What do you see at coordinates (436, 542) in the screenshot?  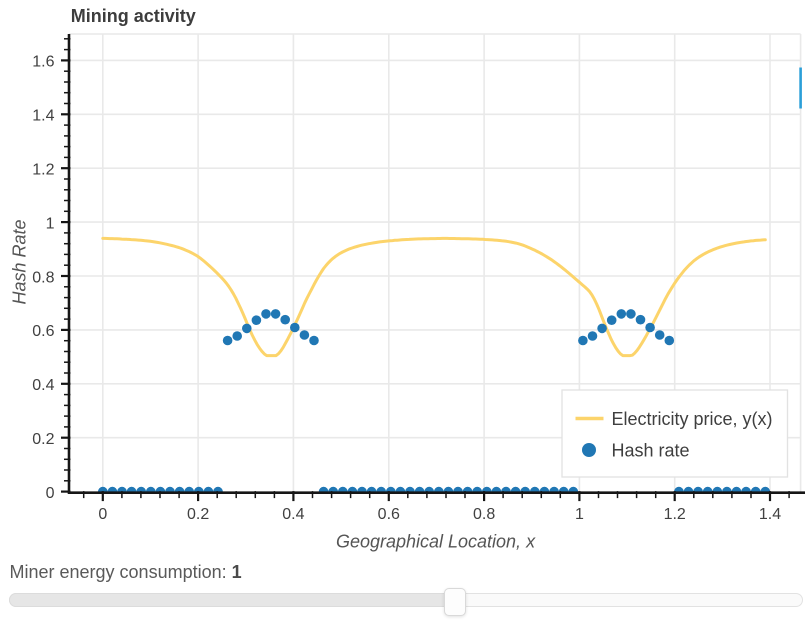 I see `svg-text: Geographical Location, x` at bounding box center [436, 542].